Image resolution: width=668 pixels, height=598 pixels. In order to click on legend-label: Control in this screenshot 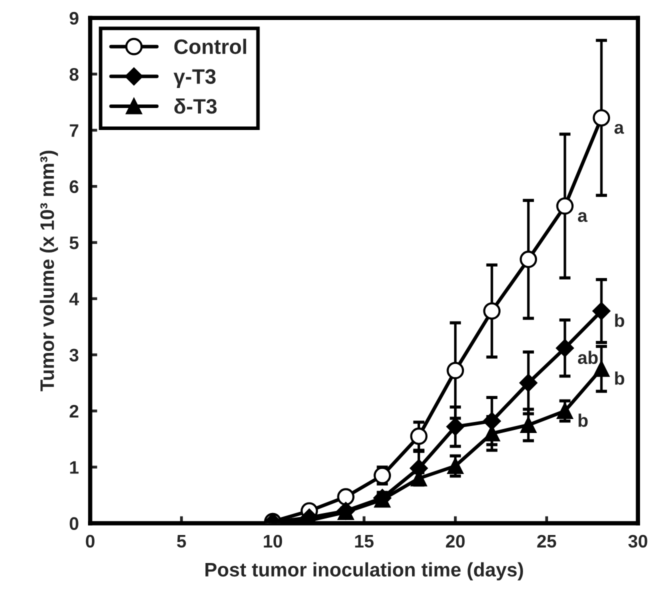, I will do `click(210, 46)`.